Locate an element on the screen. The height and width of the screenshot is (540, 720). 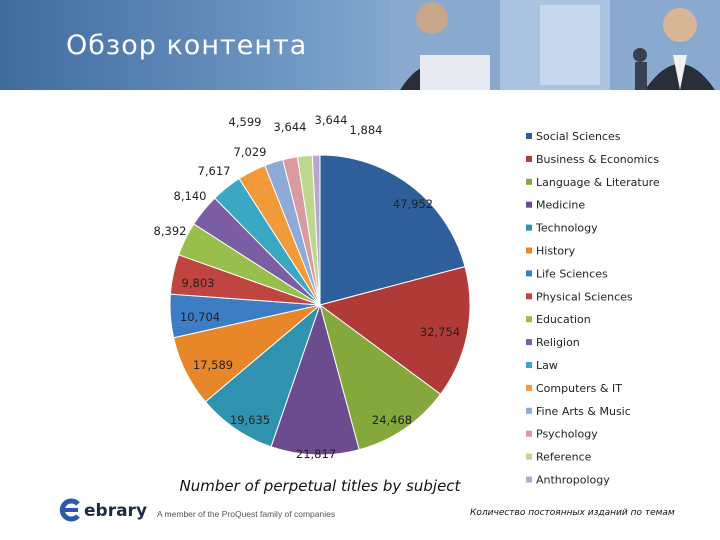
data-label-reference: 3,644 is located at coordinates (331, 120).